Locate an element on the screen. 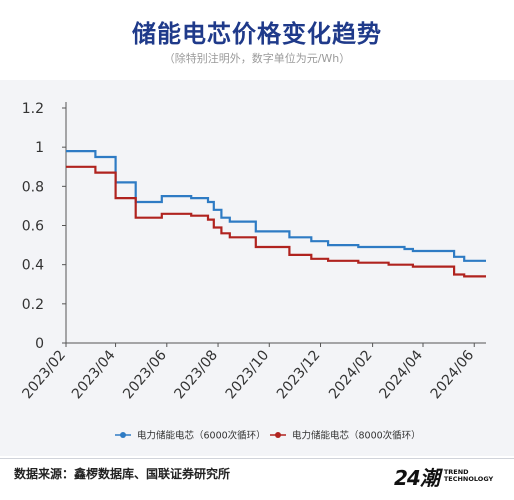 This screenshot has width=514, height=500. brand-mark: 24潮 is located at coordinates (417, 477).